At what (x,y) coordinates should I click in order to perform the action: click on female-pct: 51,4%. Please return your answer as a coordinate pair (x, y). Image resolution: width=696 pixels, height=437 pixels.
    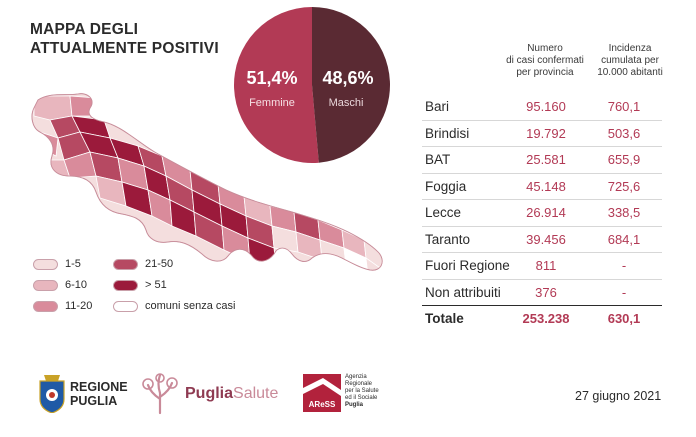
    Looking at the image, I should click on (271, 78).